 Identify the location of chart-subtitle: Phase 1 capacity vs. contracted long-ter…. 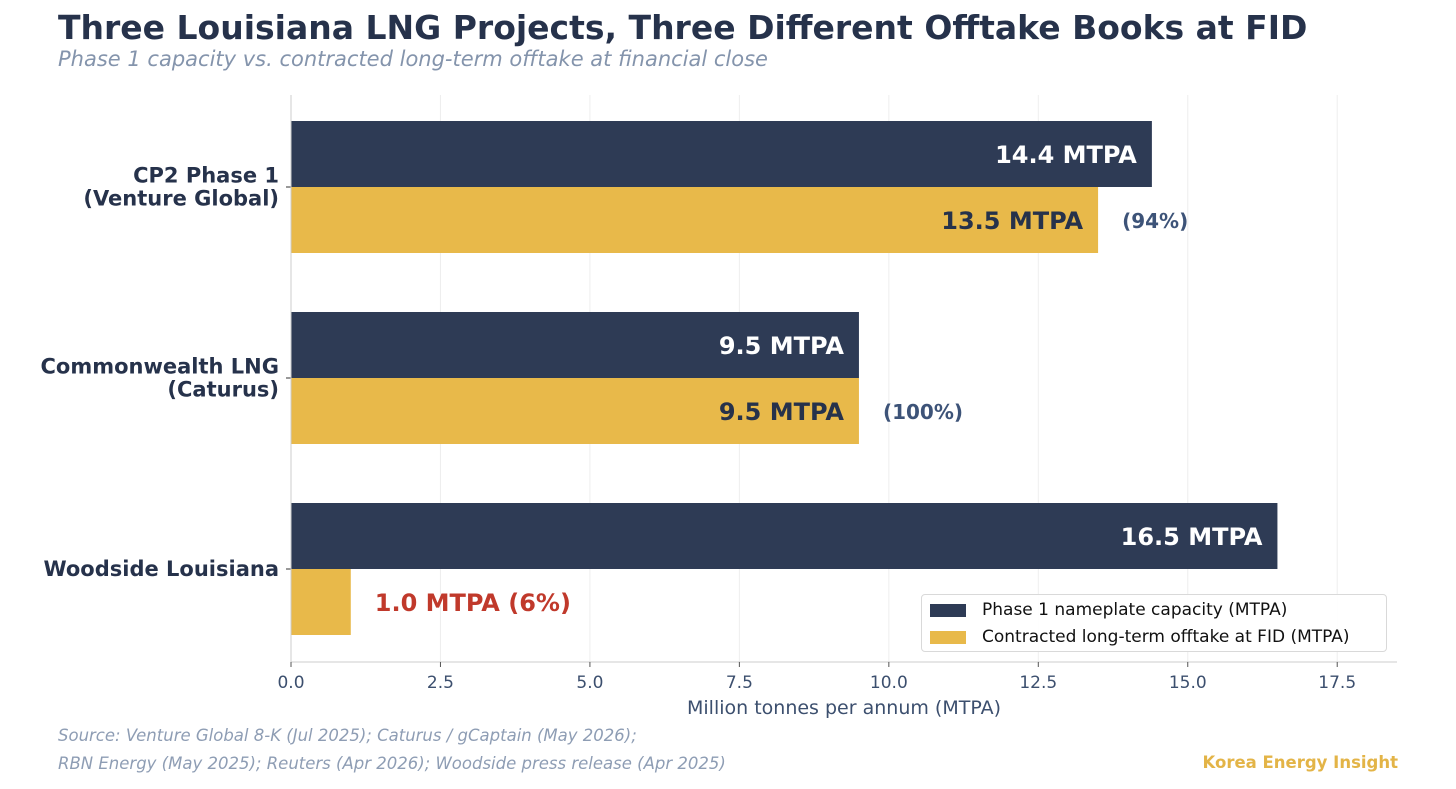
(413, 59).